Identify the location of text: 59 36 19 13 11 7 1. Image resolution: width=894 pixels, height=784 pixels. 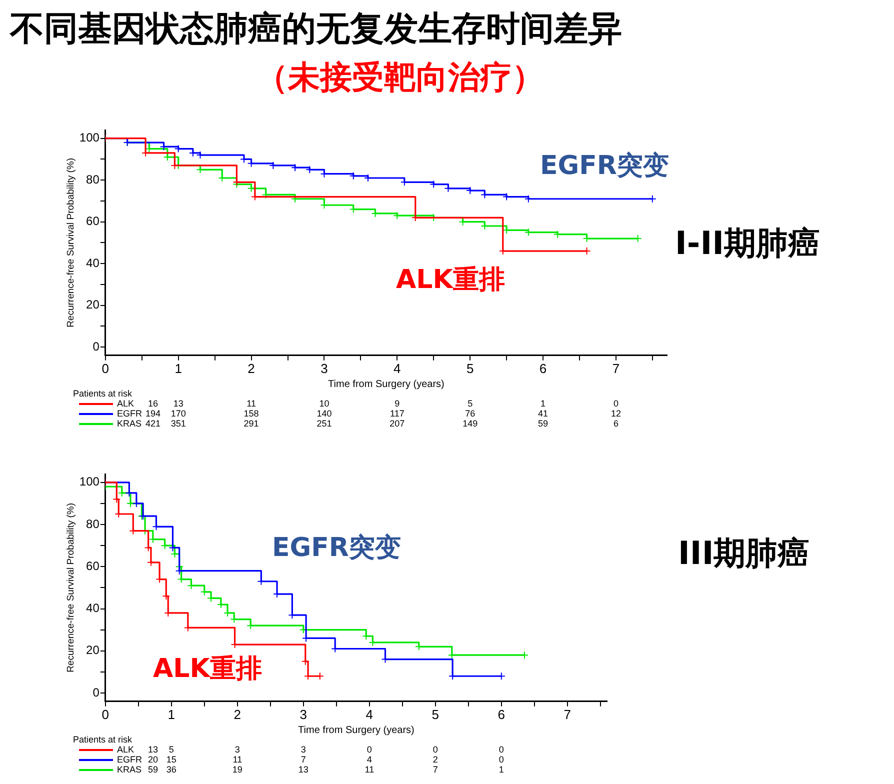
(326, 769).